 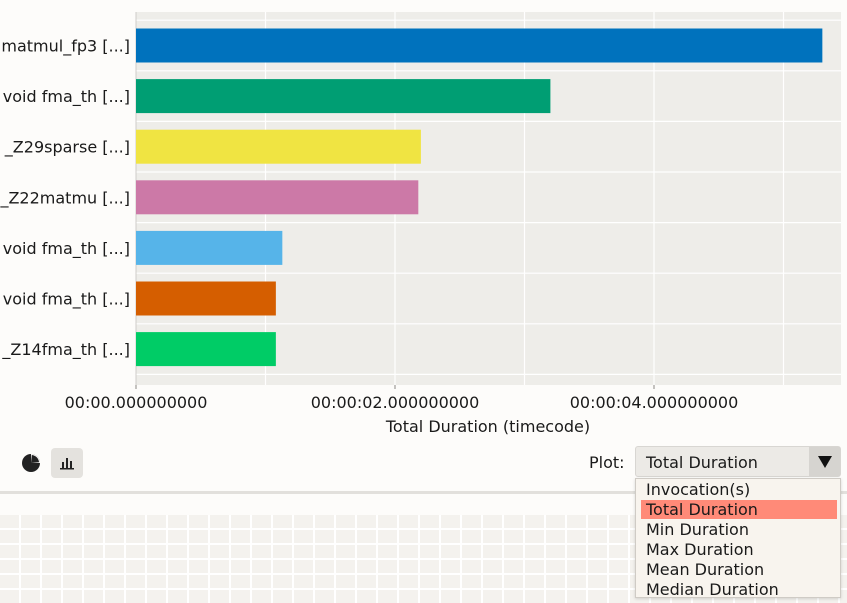 I want to click on x-axis-title: Total Duration (timecode), so click(x=487, y=426).